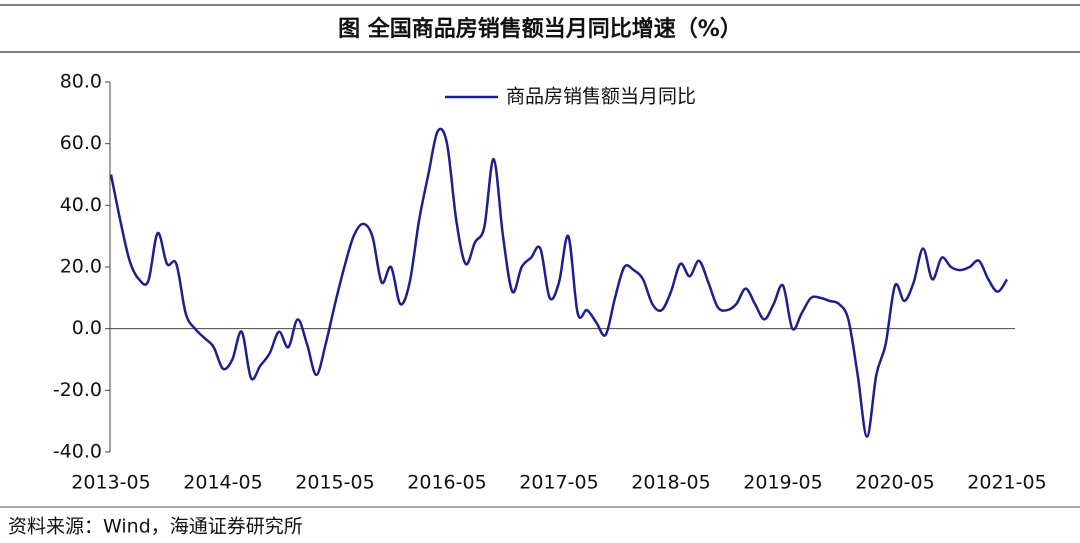  Describe the element at coordinates (77, 390) in the screenshot. I see `y-tick-label: -20.0` at that location.